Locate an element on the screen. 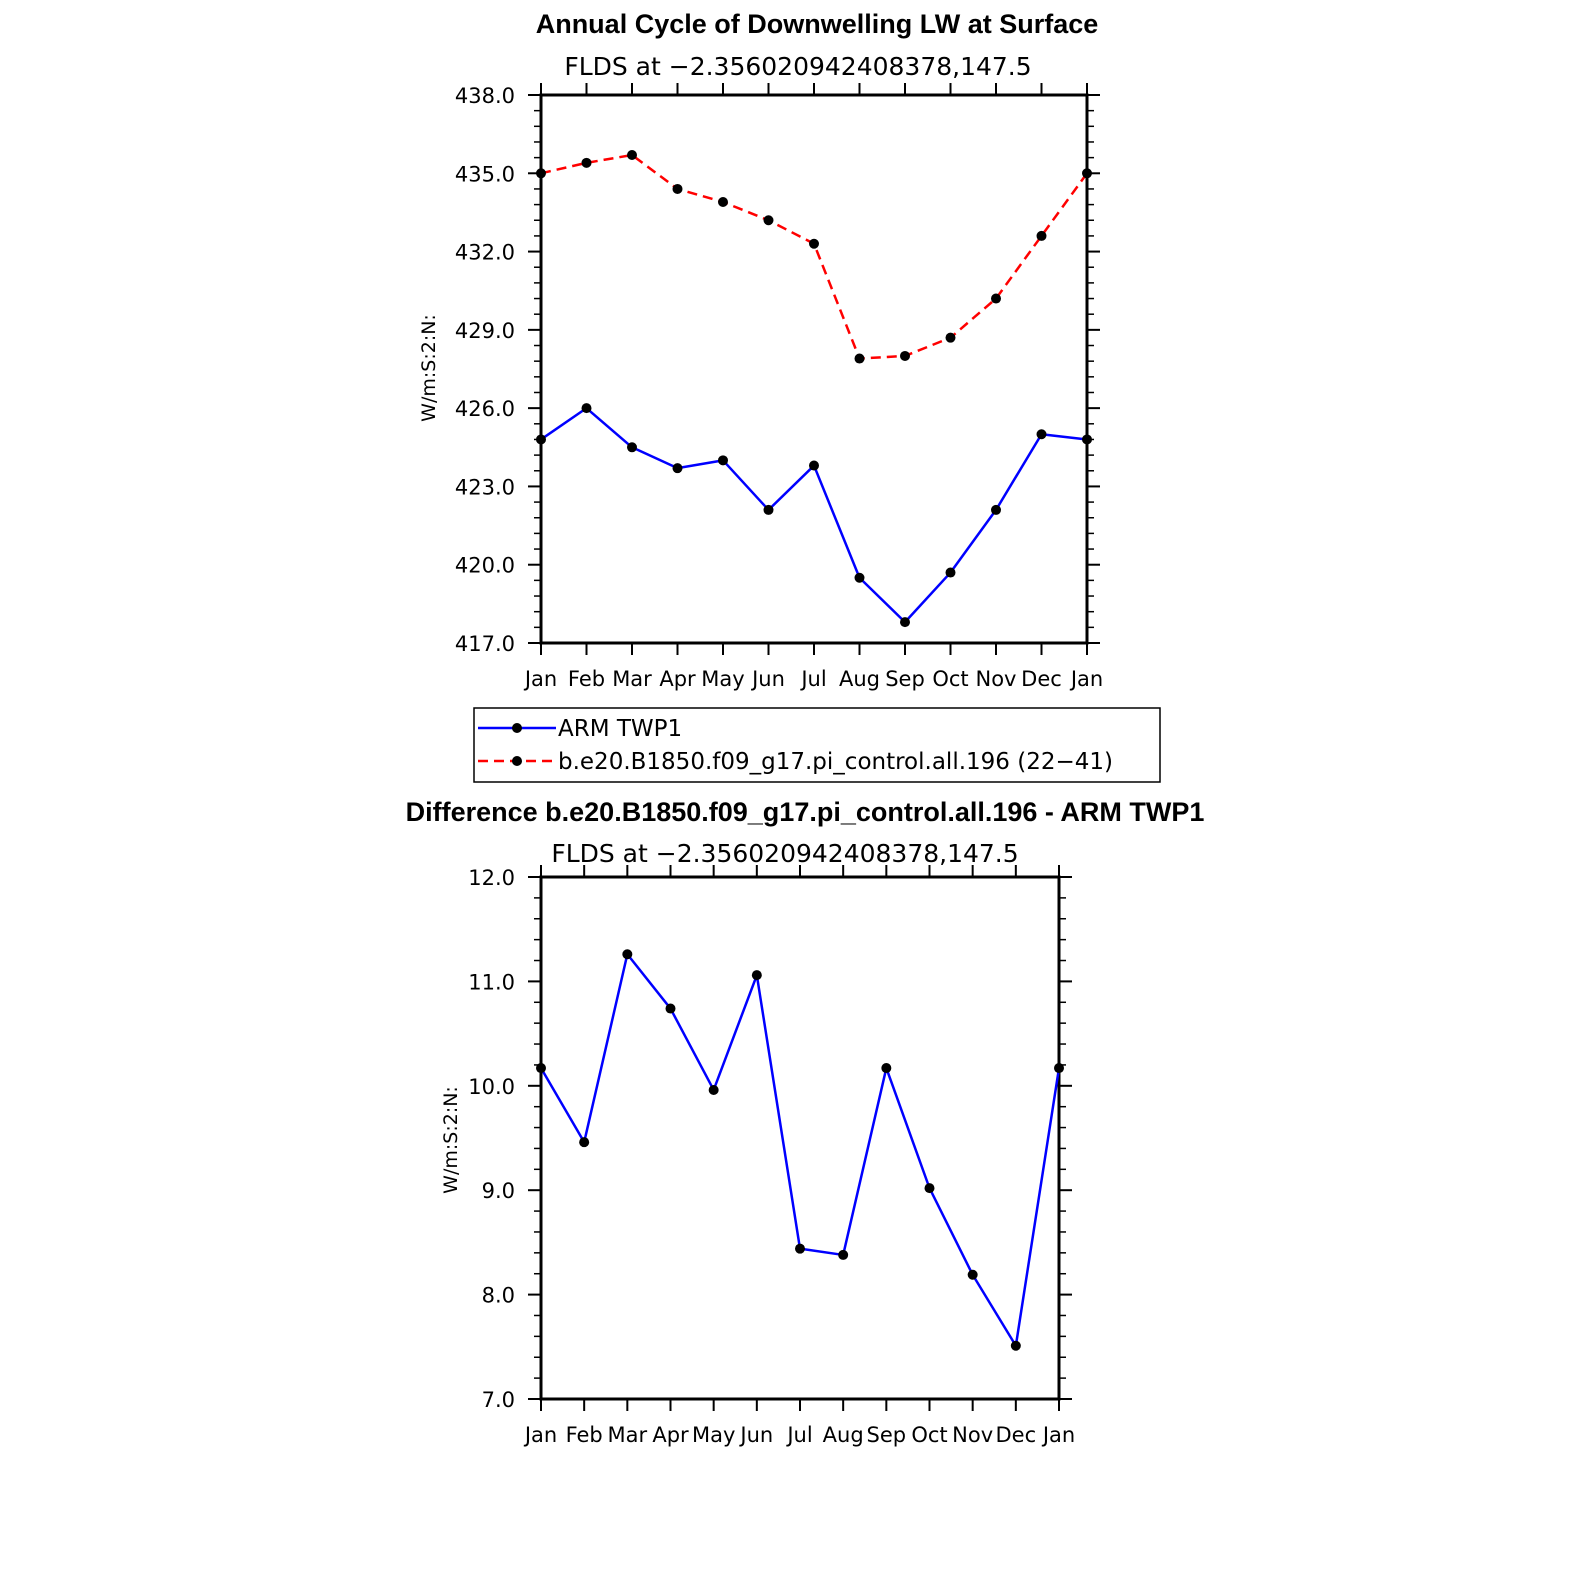 Image resolution: width=1574 pixels, height=1574 pixels. y-tick-label: 11.0 is located at coordinates (491, 982).